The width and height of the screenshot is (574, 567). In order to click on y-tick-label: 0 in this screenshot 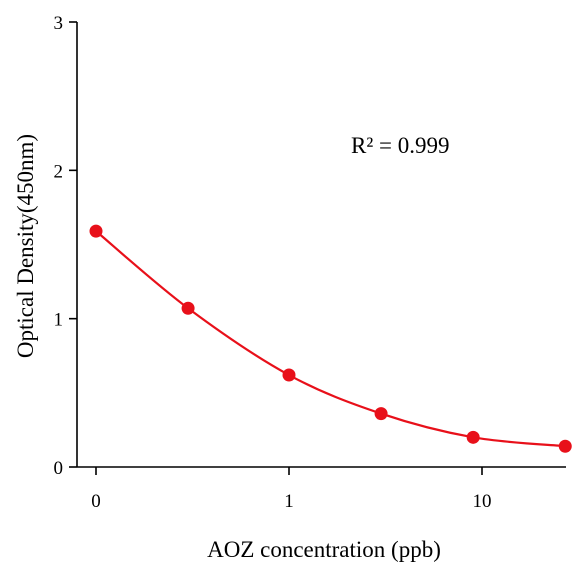, I will do `click(59, 468)`.